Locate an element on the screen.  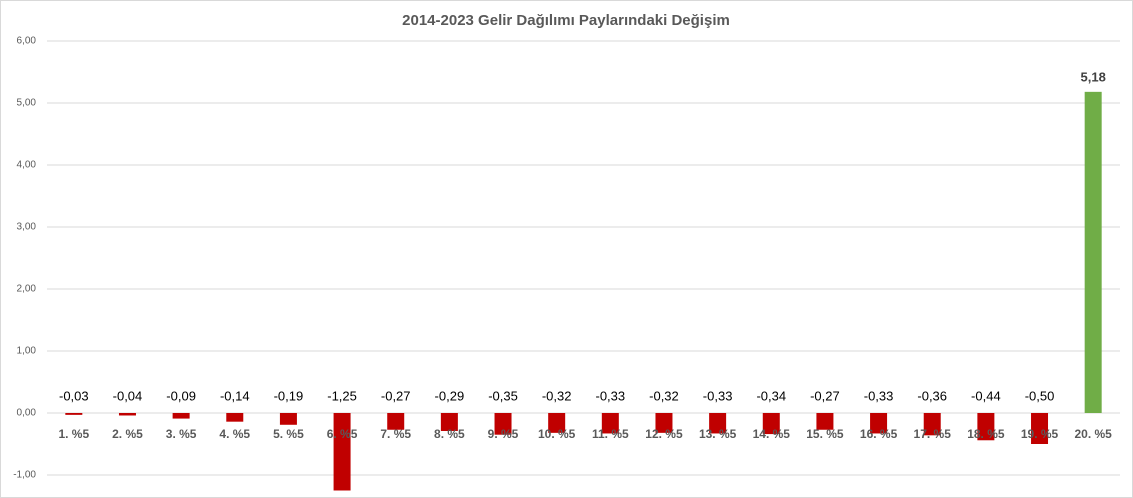
x-tick-label: 12. %5 is located at coordinates (664, 434).